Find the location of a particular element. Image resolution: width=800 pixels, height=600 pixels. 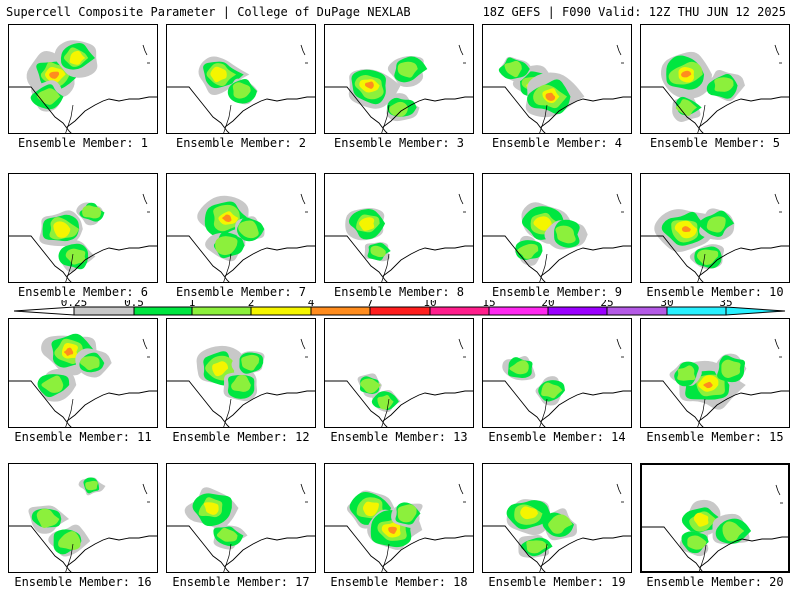

ensemble-member-label: Ensemble Member: 9 is located at coordinates (557, 292).